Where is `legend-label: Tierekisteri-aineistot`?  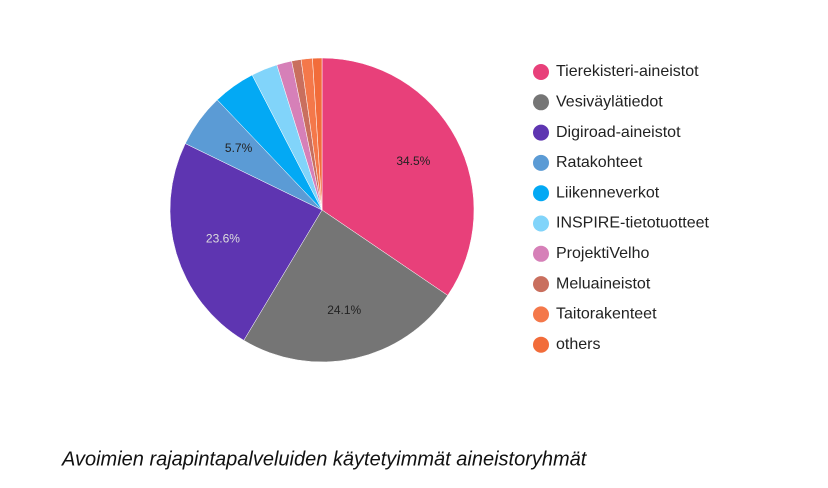 legend-label: Tierekisteri-aineistot is located at coordinates (627, 71).